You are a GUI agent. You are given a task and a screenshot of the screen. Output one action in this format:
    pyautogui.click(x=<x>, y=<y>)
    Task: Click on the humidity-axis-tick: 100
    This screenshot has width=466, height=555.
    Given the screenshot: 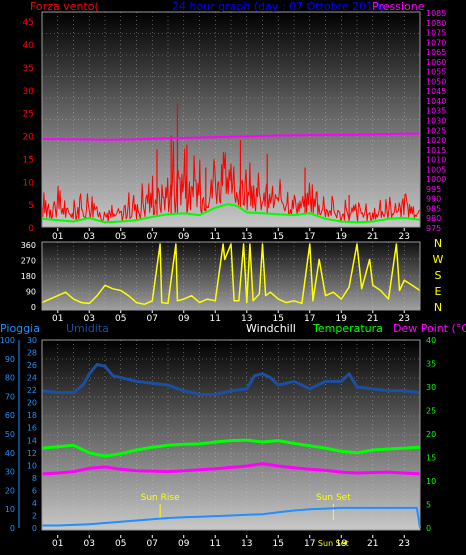 What is the action you would take?
    pyautogui.click(x=7, y=340)
    